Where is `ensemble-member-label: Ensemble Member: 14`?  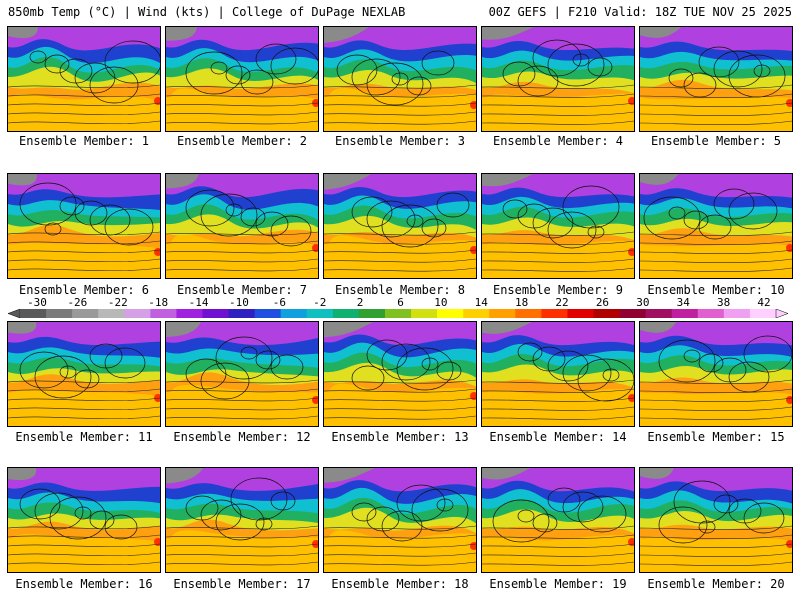
ensemble-member-label: Ensemble Member: 14 is located at coordinates (558, 437).